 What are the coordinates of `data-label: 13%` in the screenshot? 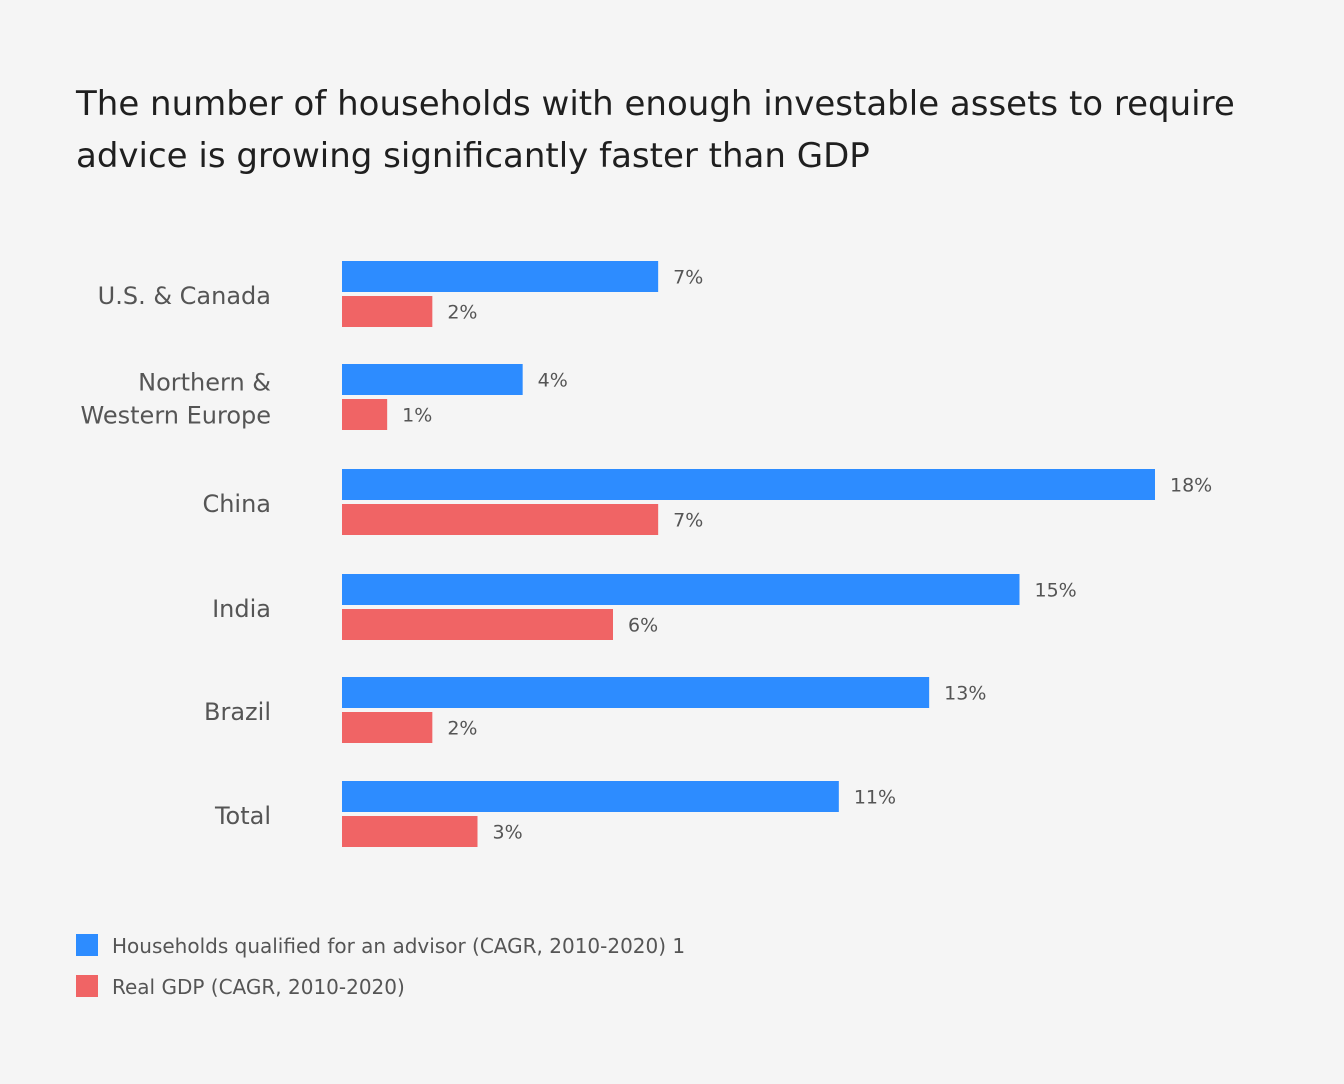 It's located at (965, 694).